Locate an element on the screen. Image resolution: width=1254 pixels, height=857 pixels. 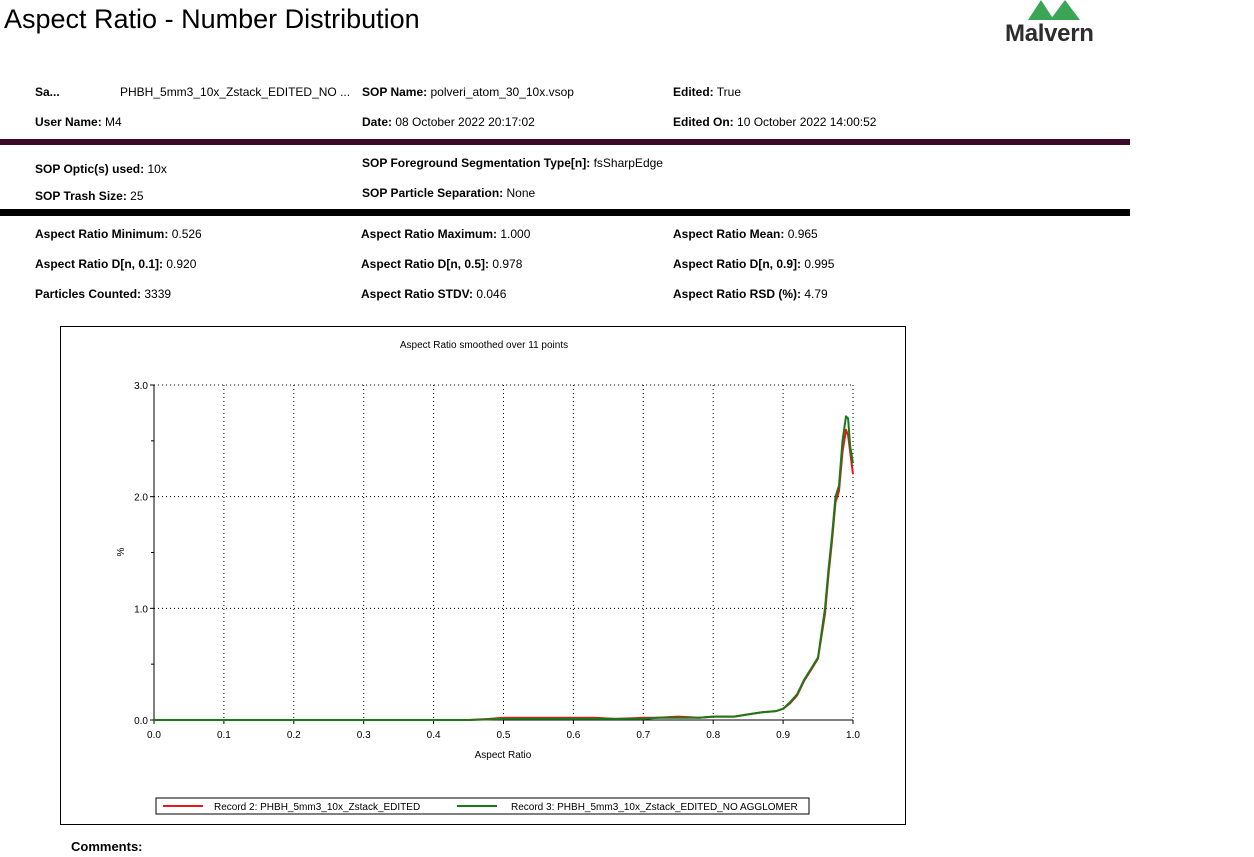
divider-top is located at coordinates (565, 142).